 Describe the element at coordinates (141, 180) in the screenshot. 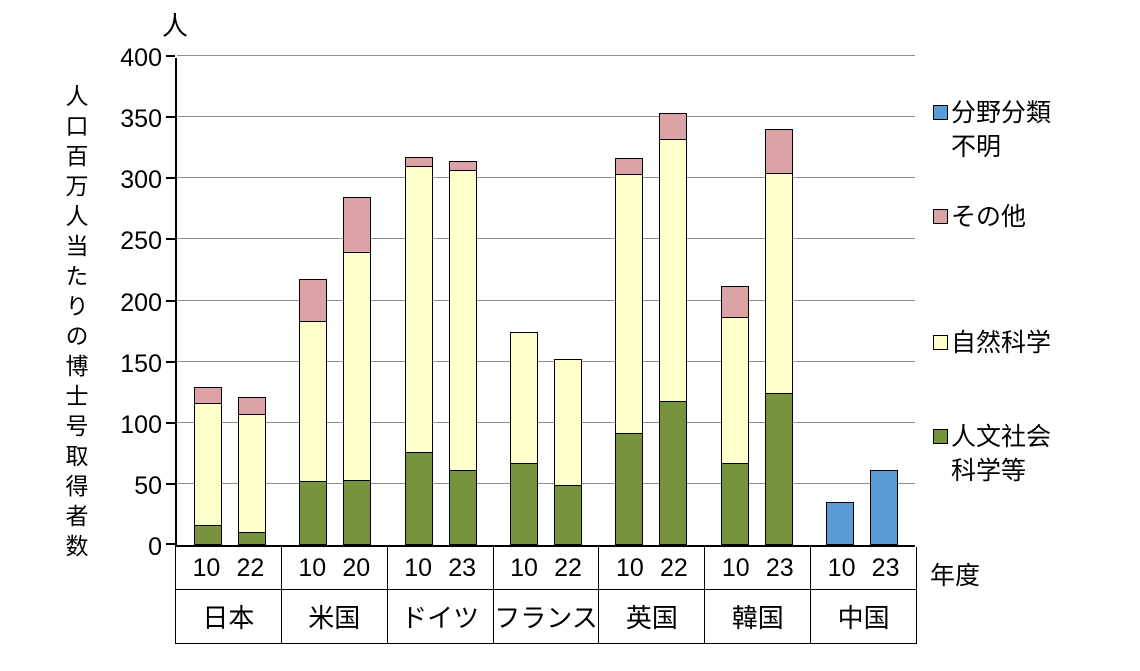

I see `y-tick-label-300: 300` at that location.